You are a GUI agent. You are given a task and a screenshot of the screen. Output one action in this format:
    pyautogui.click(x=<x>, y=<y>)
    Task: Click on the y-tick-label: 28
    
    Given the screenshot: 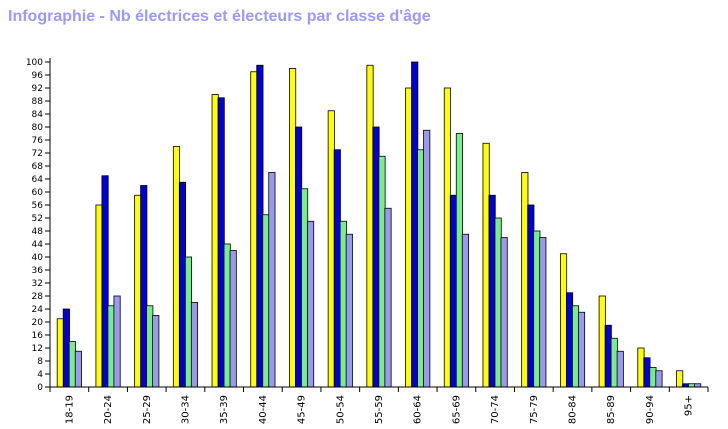 What is the action you would take?
    pyautogui.click(x=38, y=297)
    